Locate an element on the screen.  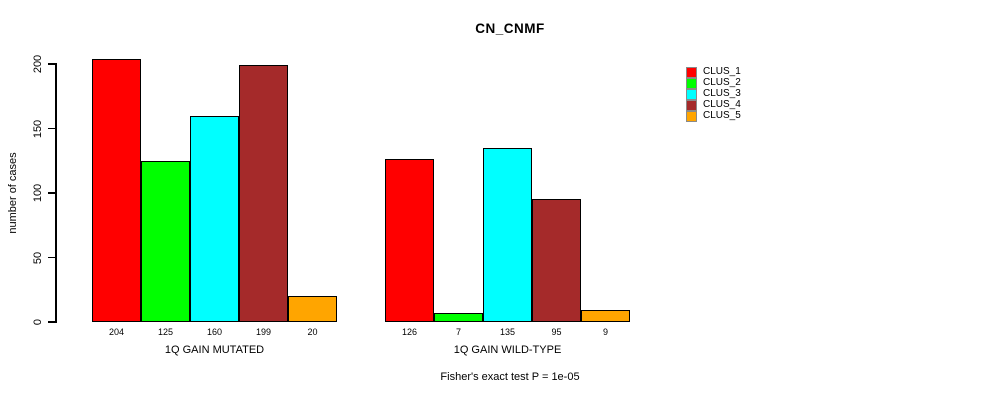
chart-title: CN_CNMF is located at coordinates (510, 28).